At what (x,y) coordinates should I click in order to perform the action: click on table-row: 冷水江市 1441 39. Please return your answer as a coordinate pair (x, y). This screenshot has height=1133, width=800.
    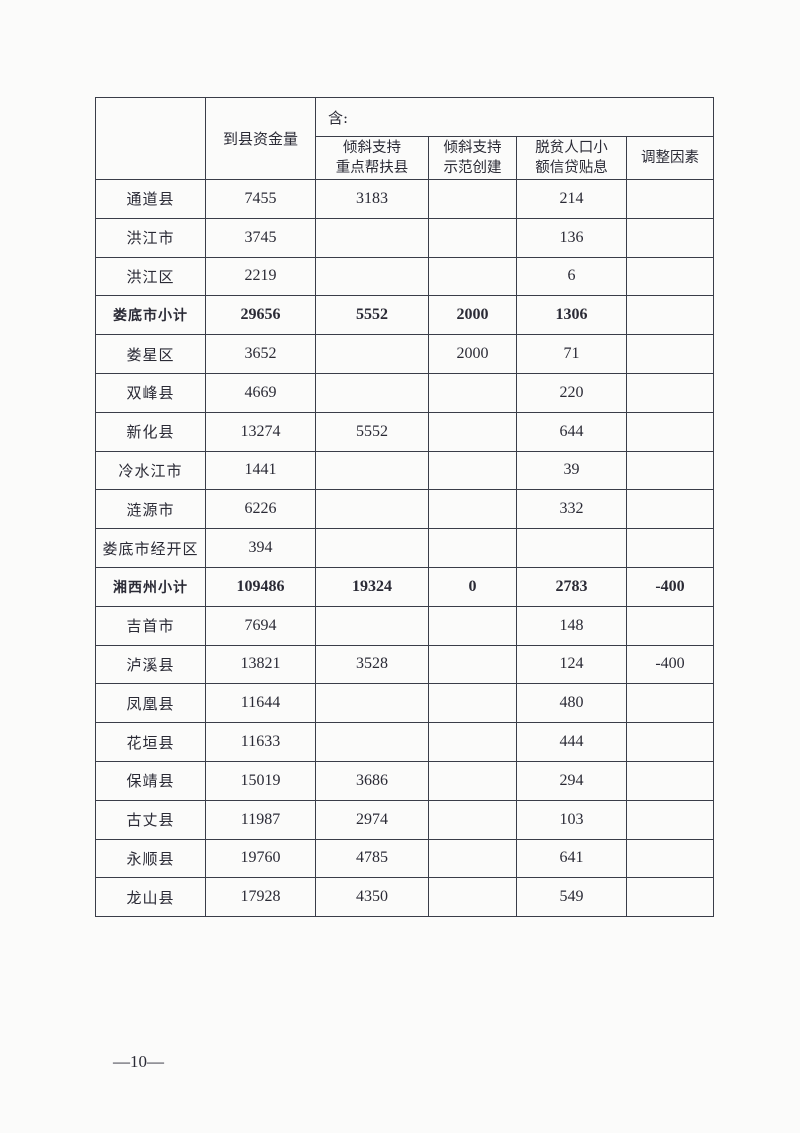
    Looking at the image, I should click on (404, 470).